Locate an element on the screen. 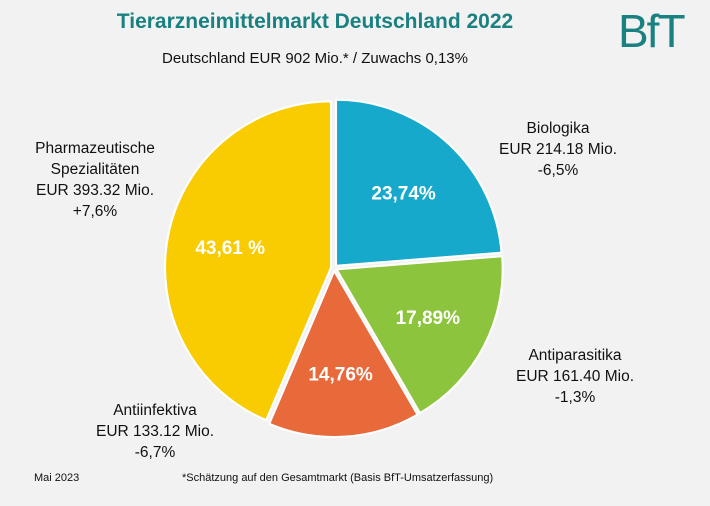 The width and height of the screenshot is (710, 506). label-antiinfektiva: Antiinfektiva EUR 133.12 Mio. -6,7% is located at coordinates (155, 431).